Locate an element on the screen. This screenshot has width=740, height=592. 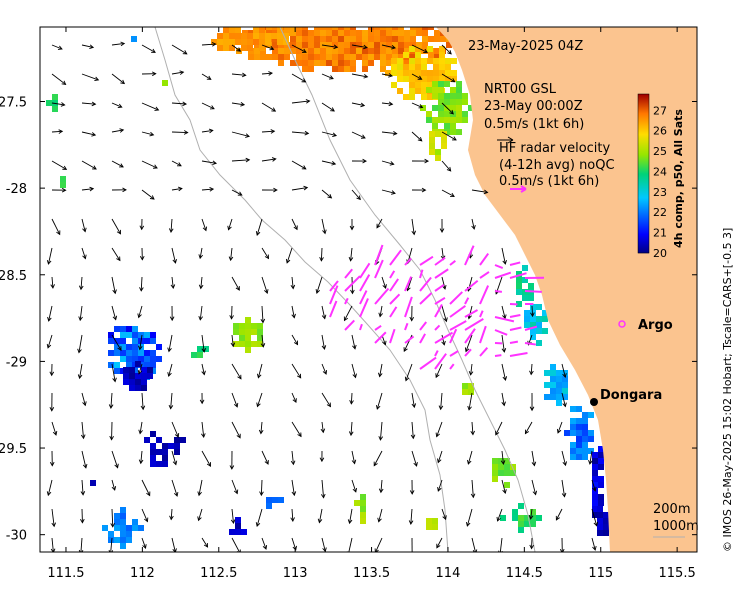
x-tick-label: 114.5 is located at coordinates (524, 573).